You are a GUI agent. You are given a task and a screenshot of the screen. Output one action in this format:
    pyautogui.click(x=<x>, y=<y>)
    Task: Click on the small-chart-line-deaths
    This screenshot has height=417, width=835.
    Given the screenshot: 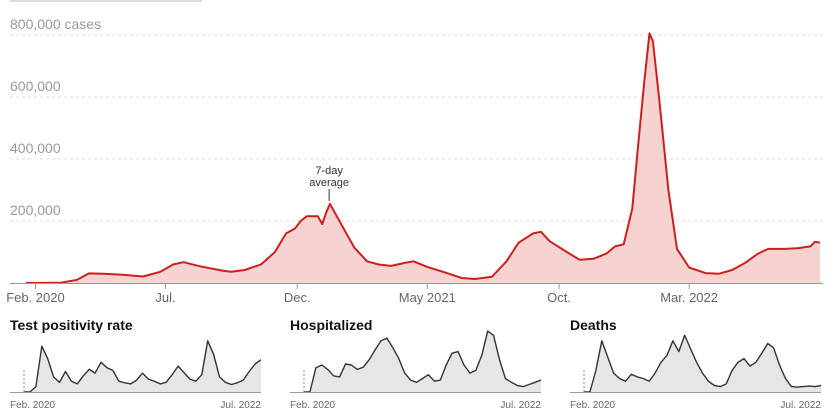 What is the action you would take?
    pyautogui.click(x=703, y=363)
    